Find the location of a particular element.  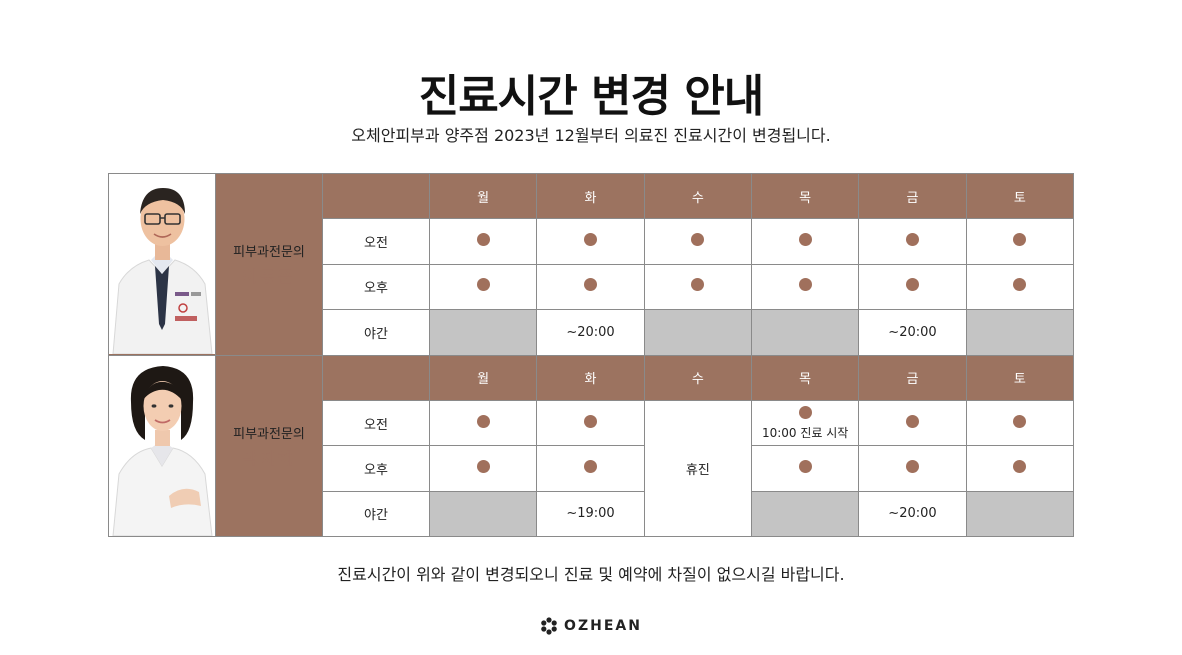

schedule-row-am: 오전 is located at coordinates (592, 241).